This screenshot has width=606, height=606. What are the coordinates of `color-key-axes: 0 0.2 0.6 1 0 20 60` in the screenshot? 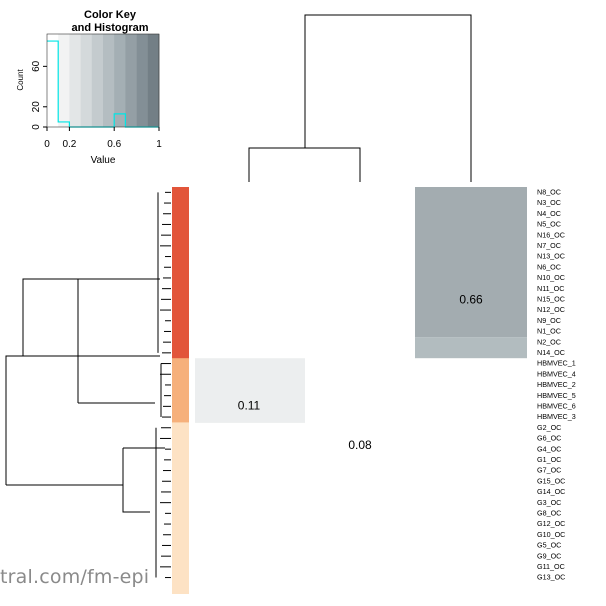 It's located at (96, 105).